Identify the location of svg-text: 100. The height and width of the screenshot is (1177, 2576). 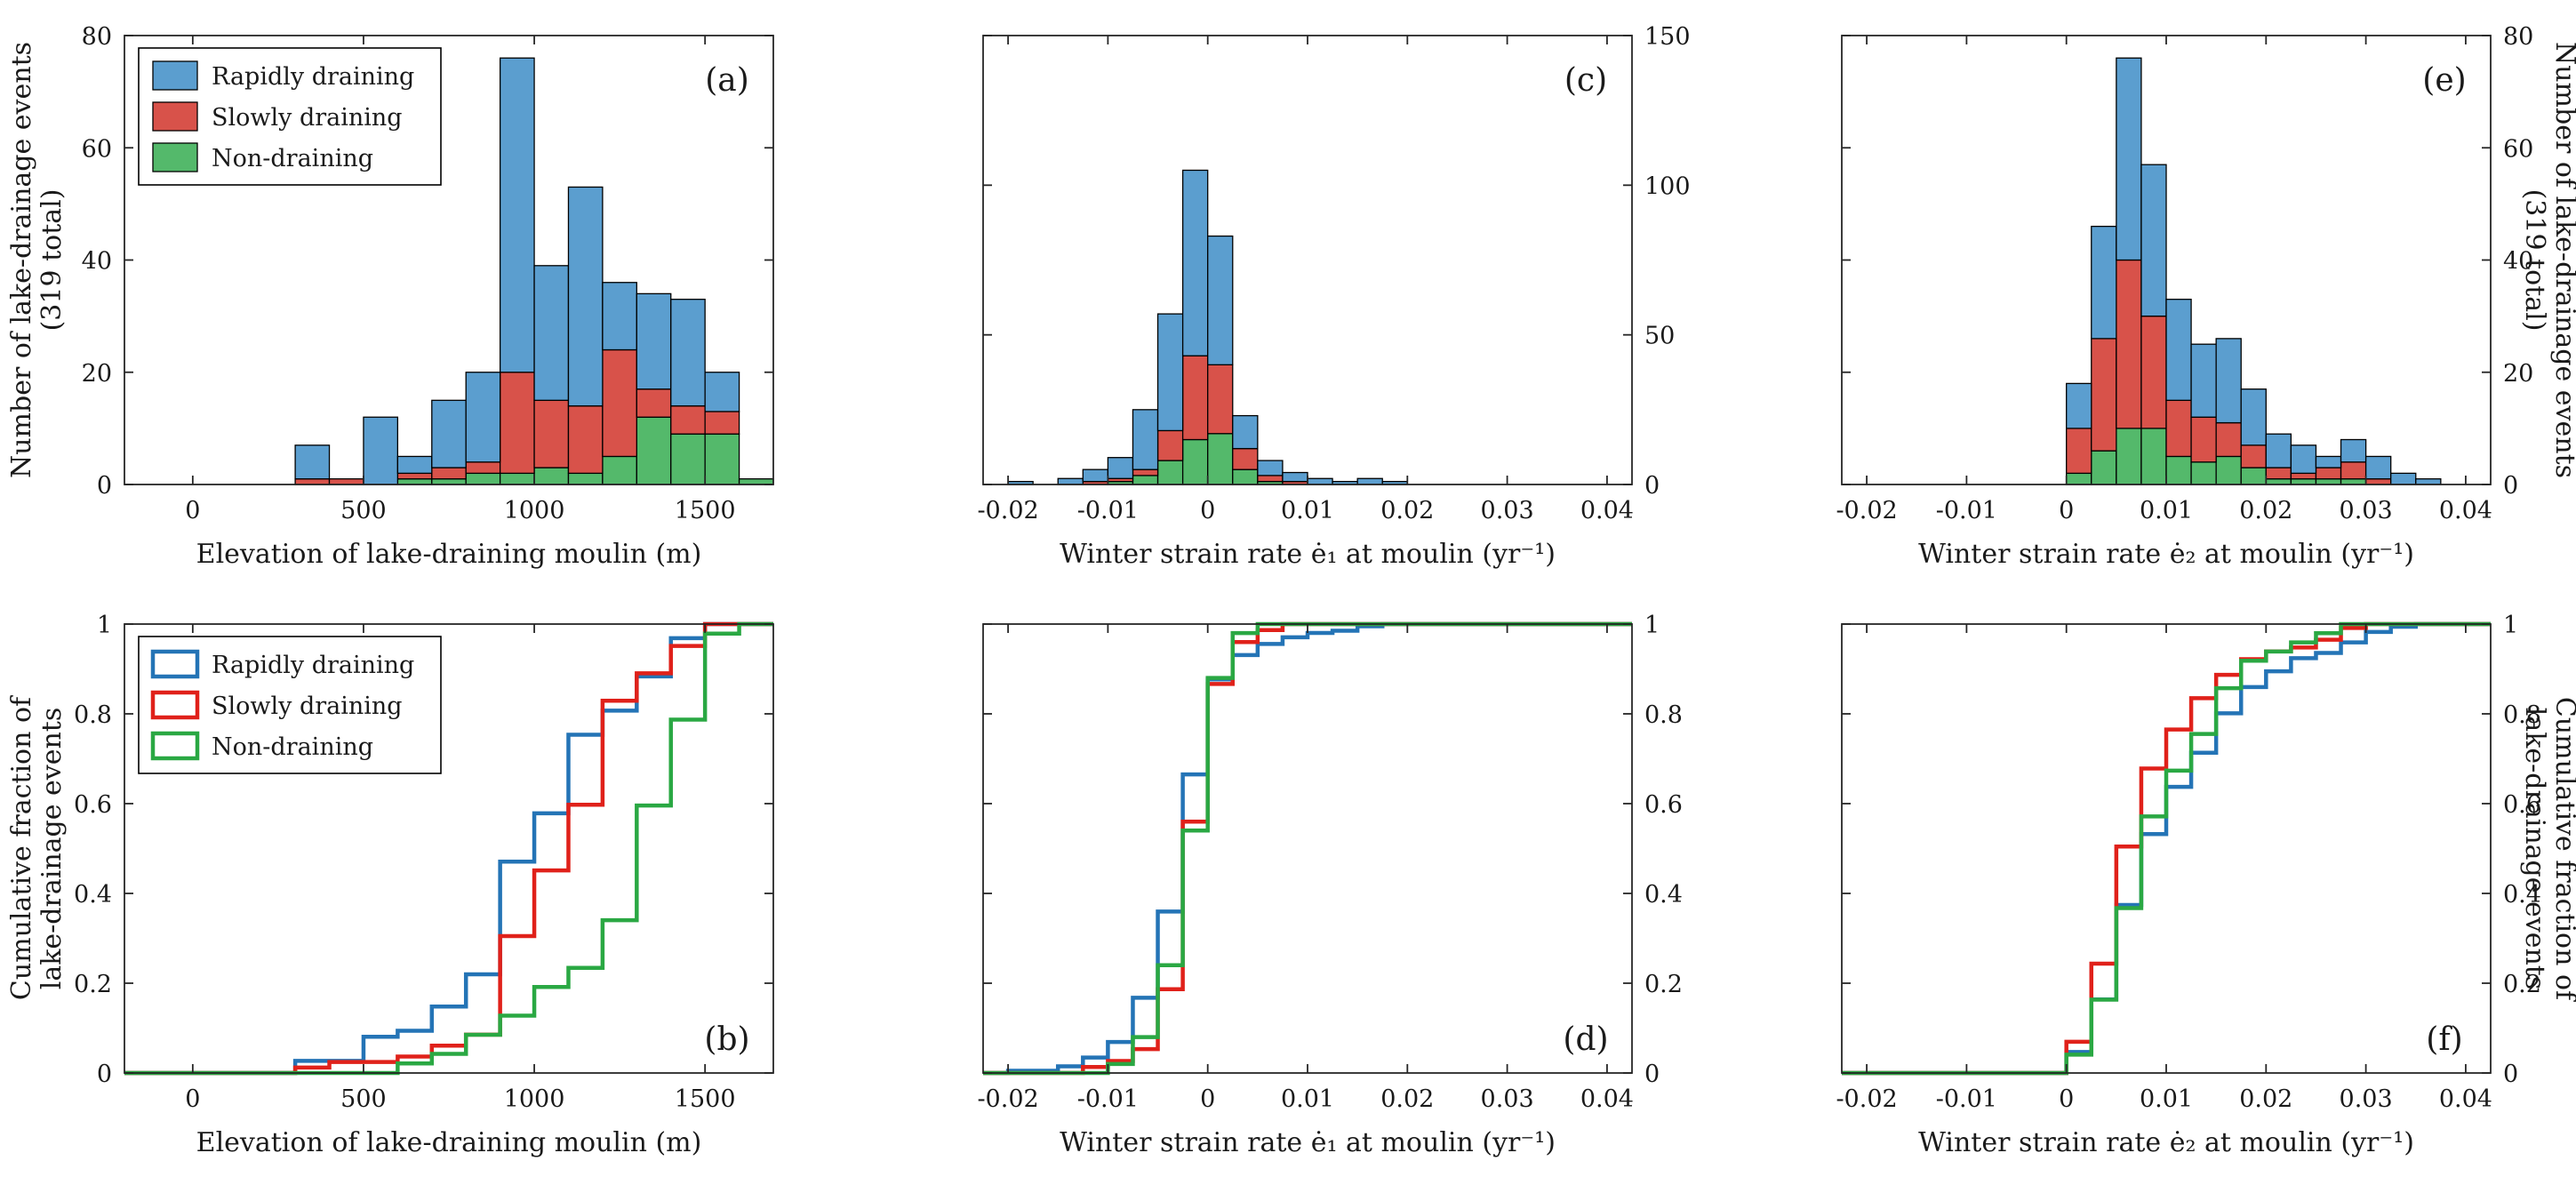
(1667, 186).